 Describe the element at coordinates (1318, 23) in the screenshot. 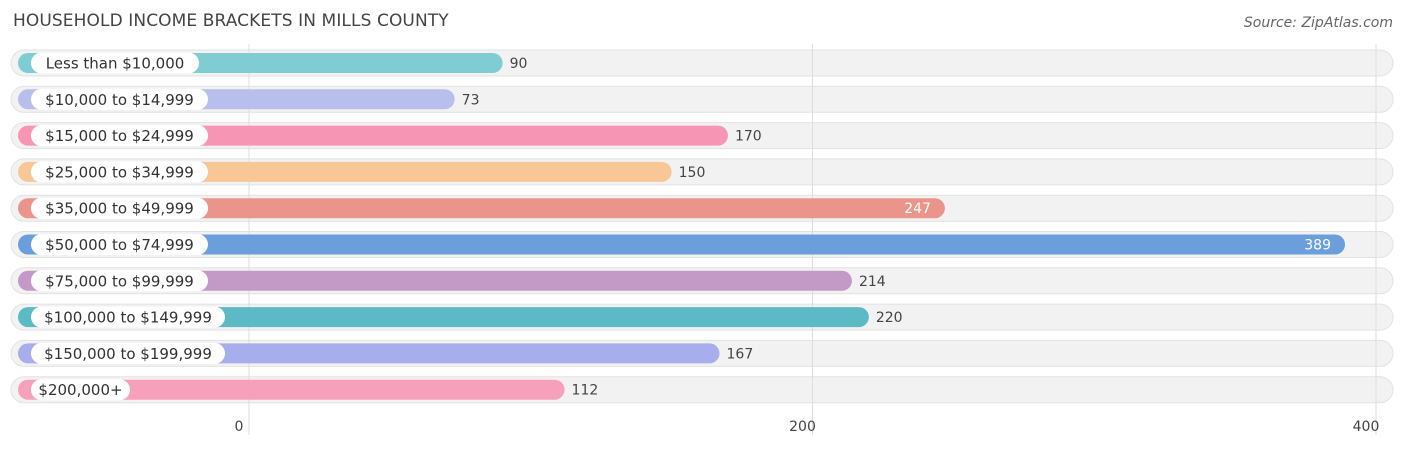

I see `chart-source: Source: ZipAtlas.com` at that location.